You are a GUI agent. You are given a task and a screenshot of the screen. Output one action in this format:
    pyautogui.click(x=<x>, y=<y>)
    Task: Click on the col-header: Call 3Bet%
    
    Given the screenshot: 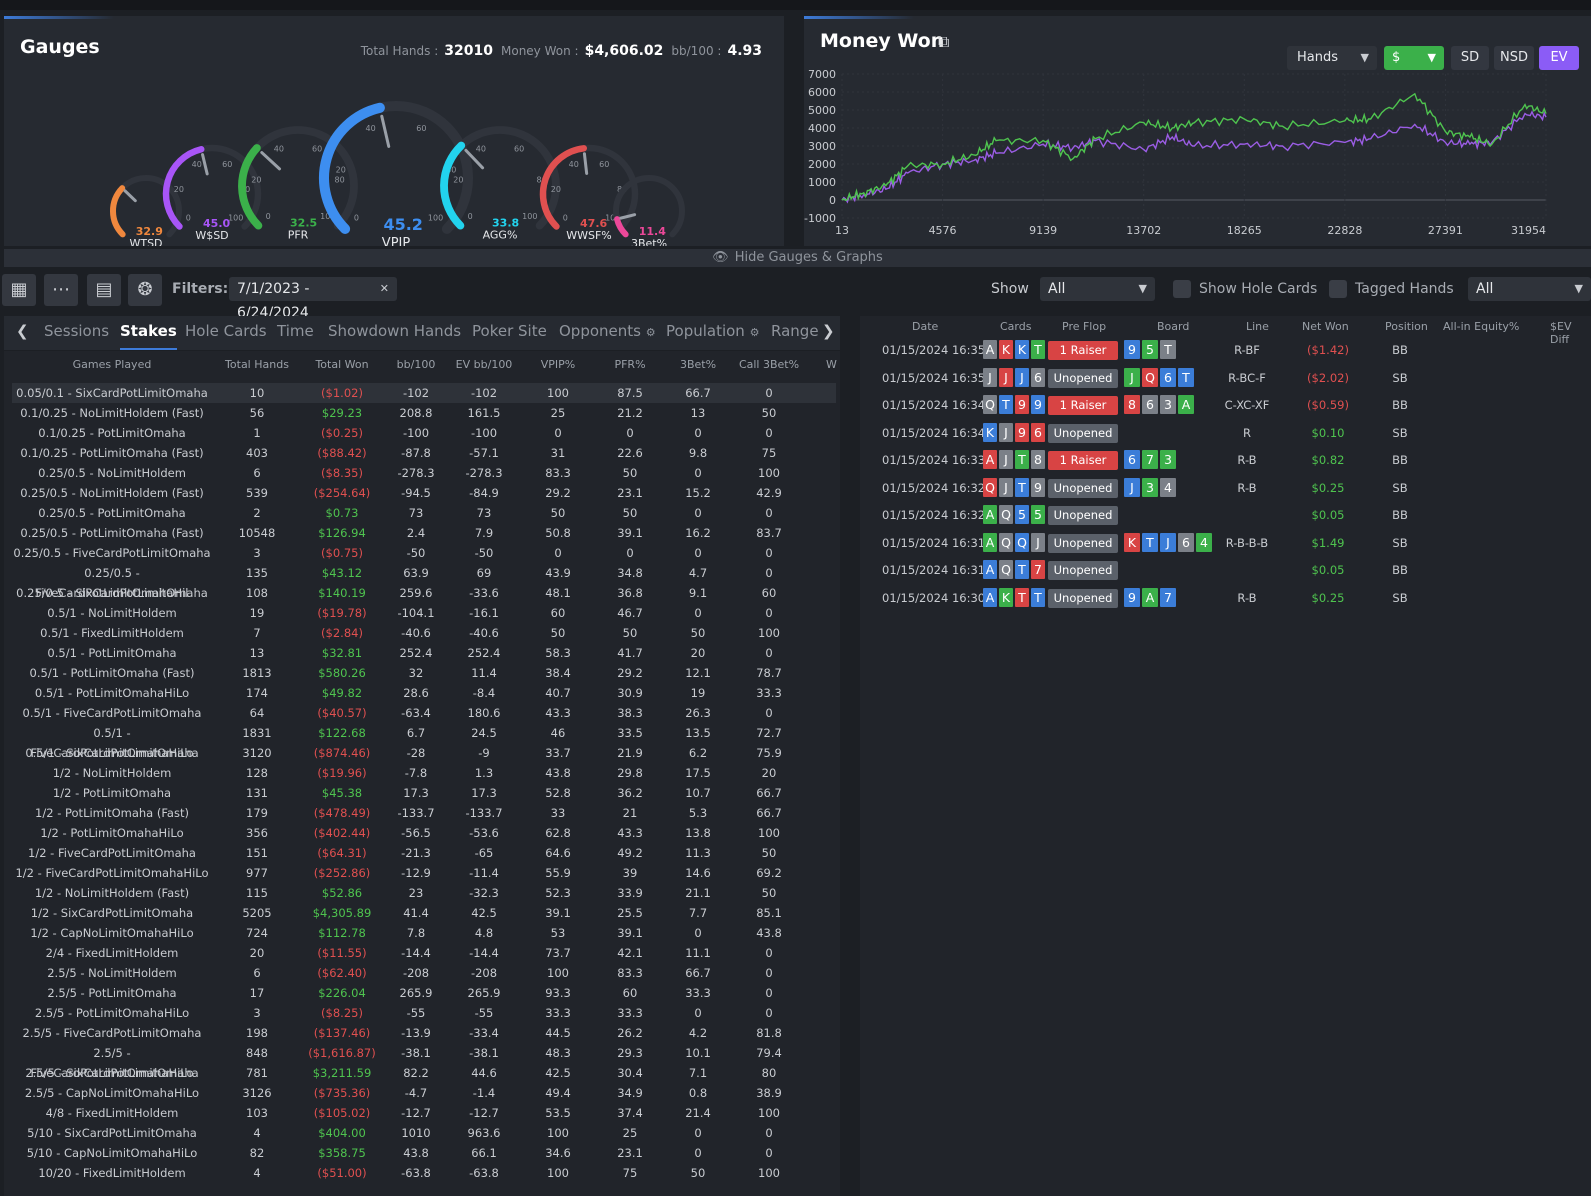 What is the action you would take?
    pyautogui.click(x=769, y=364)
    